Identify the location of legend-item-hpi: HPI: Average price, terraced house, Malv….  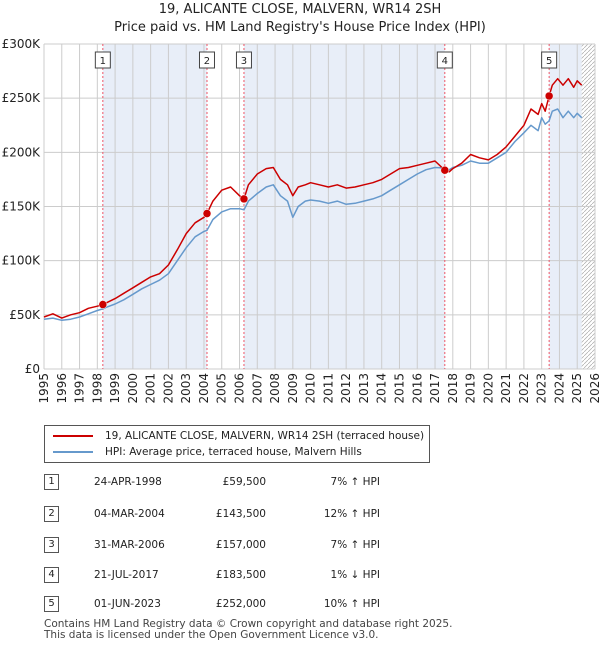
(207, 452).